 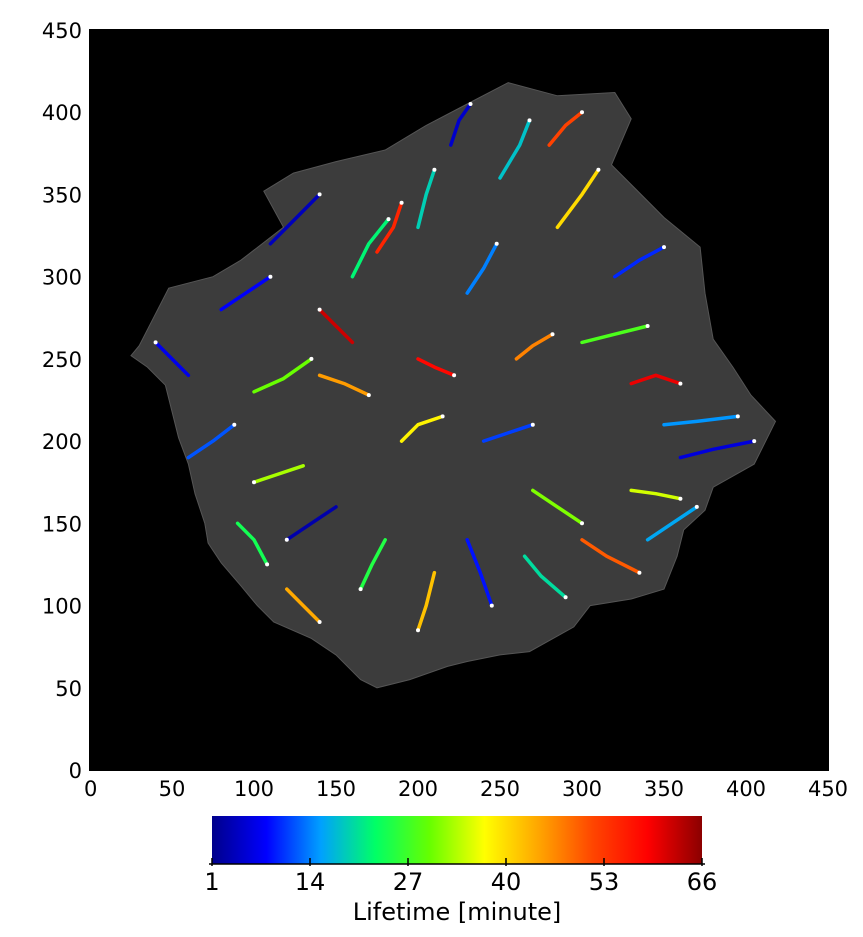 What do you see at coordinates (582, 789) in the screenshot?
I see `x-tick-label: 300` at bounding box center [582, 789].